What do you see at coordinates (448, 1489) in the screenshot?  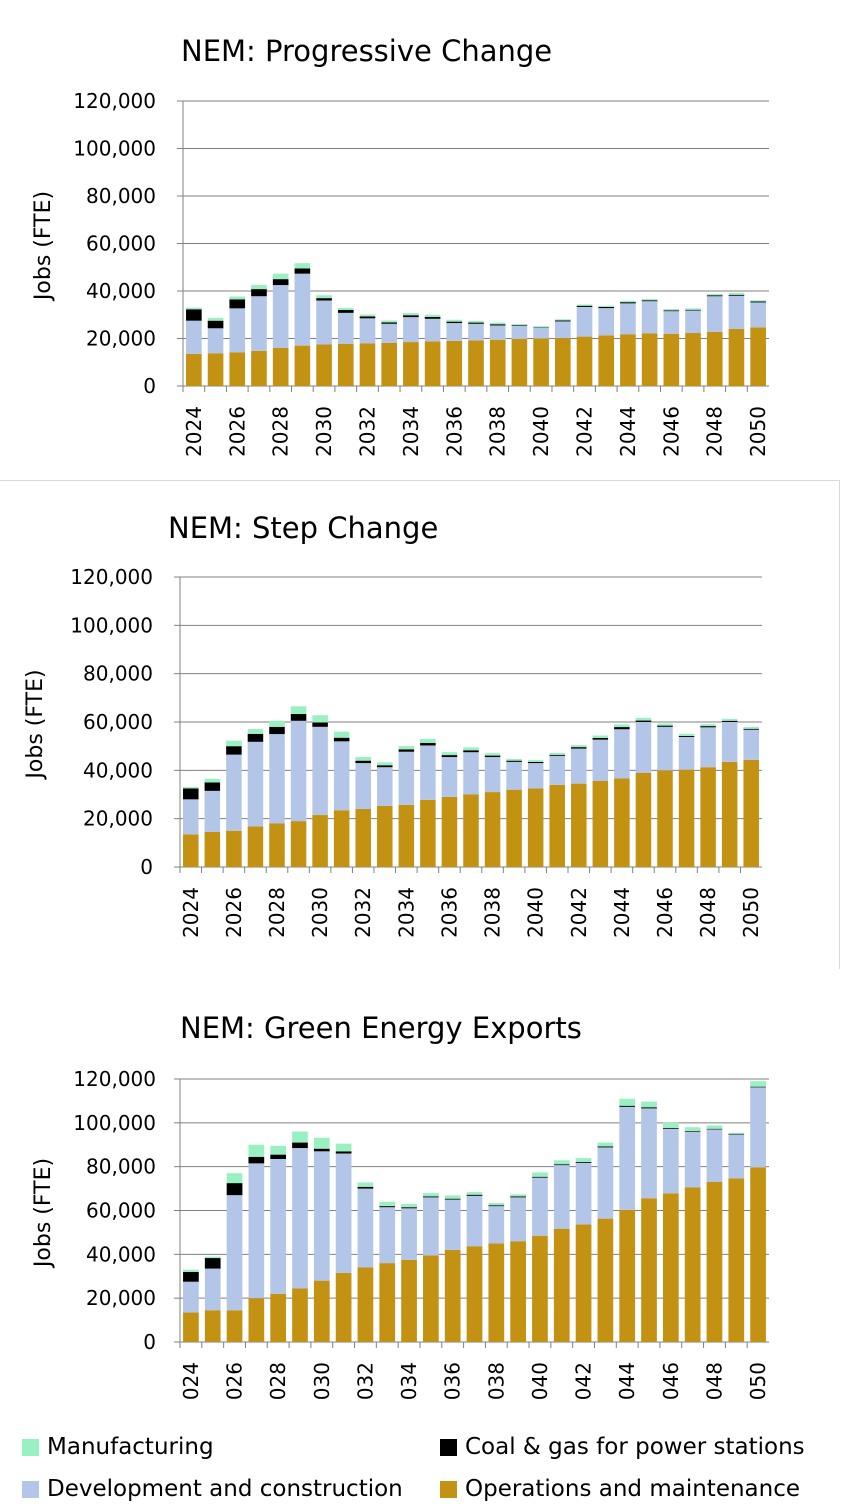 I see `legend-swatch-operations` at bounding box center [448, 1489].